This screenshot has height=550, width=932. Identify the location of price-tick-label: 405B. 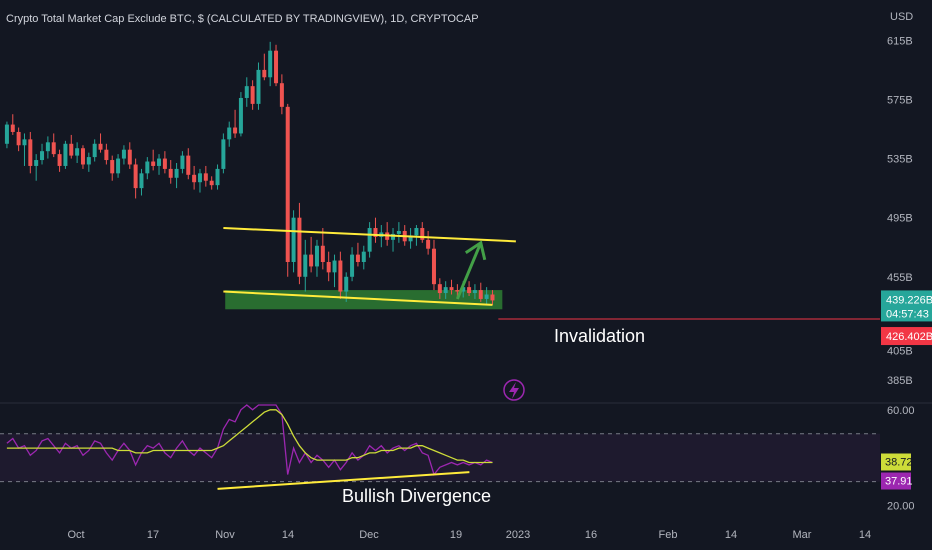
(900, 352).